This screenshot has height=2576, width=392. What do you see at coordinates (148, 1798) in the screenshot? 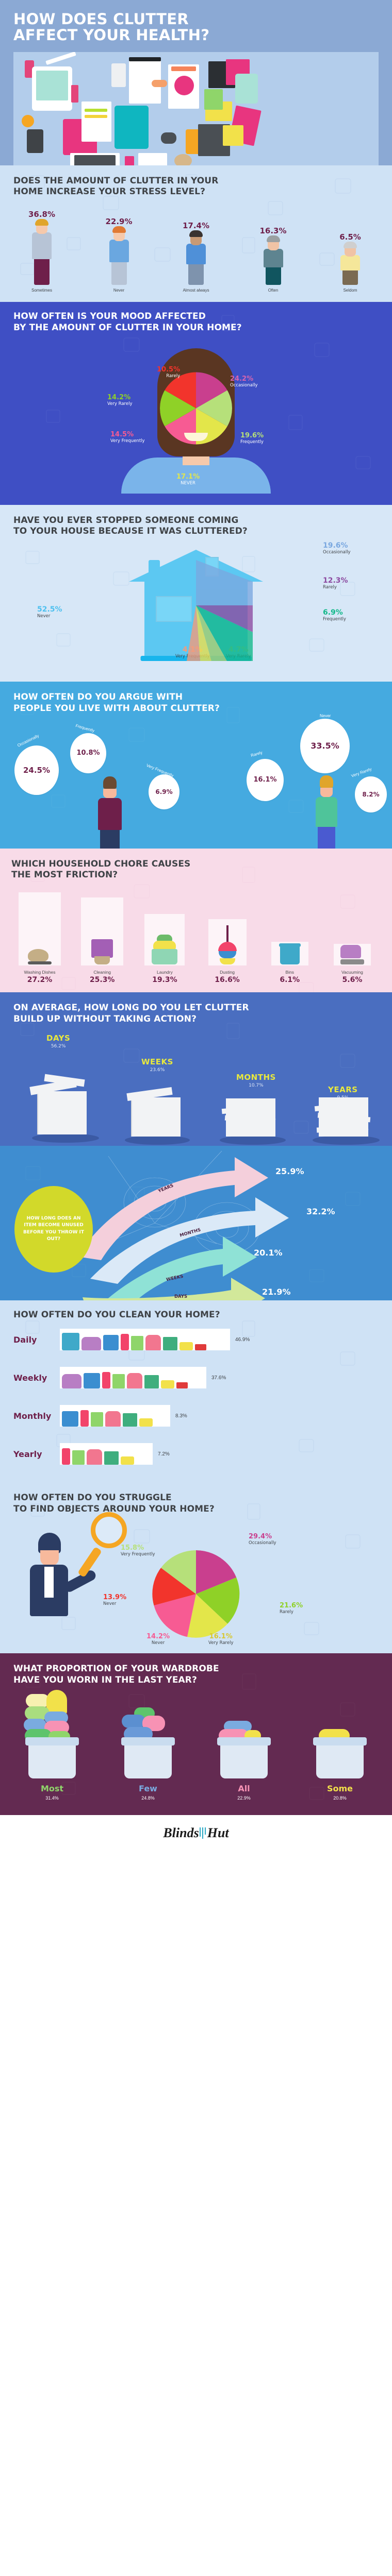
I see `wardrobe-pct: 24.8%` at bounding box center [148, 1798].